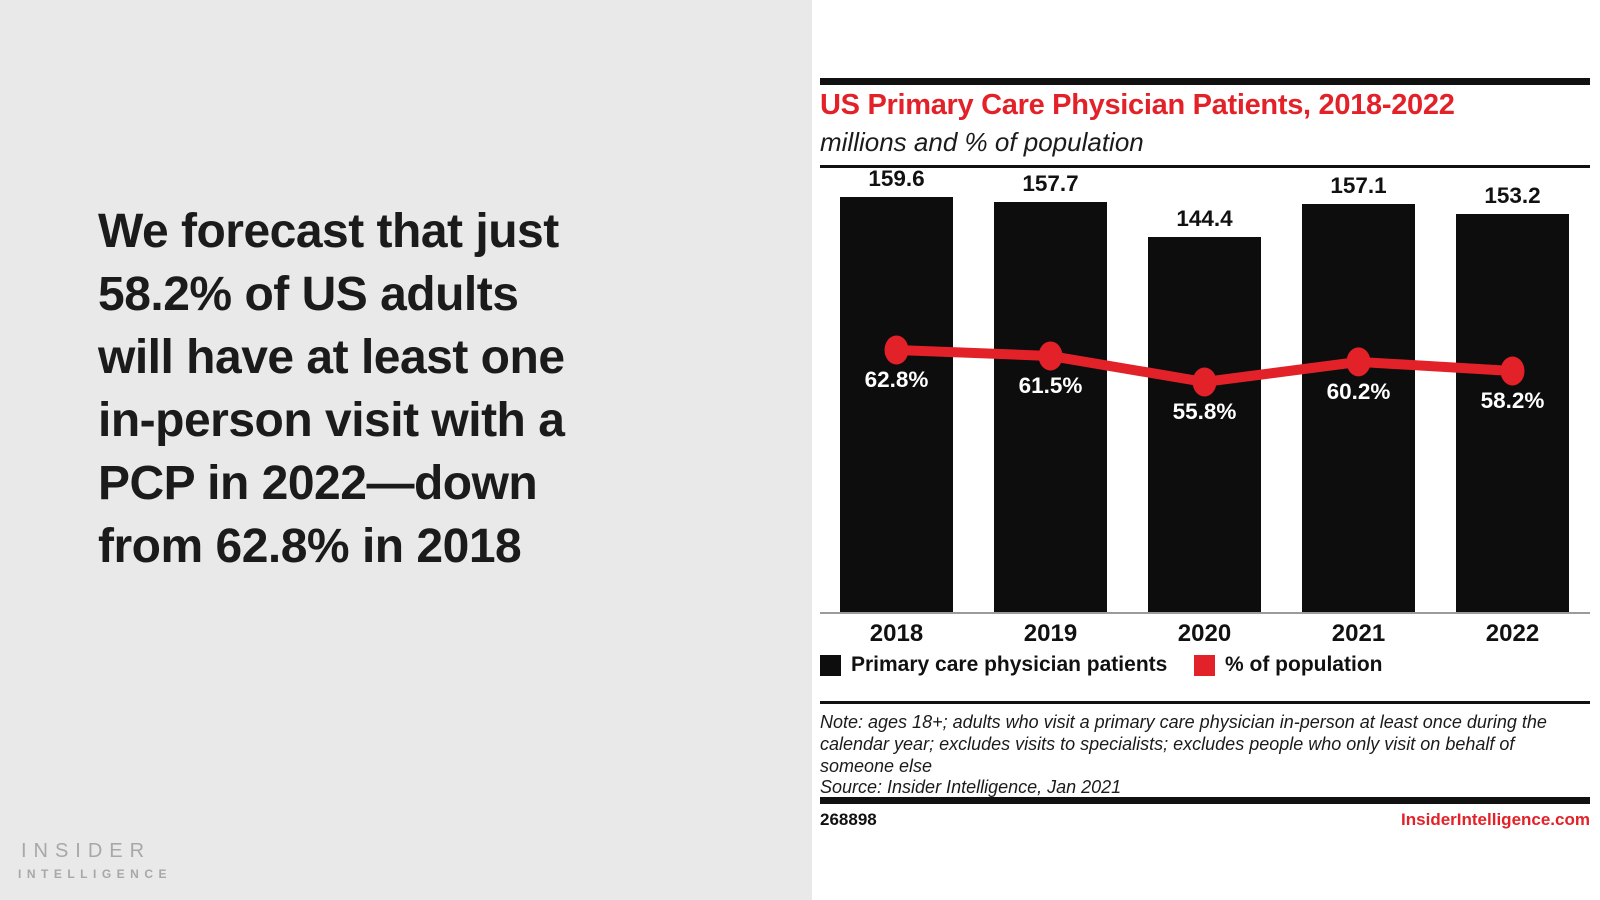  What do you see at coordinates (1050, 633) in the screenshot?
I see `x-axis-label-2019: 2019` at bounding box center [1050, 633].